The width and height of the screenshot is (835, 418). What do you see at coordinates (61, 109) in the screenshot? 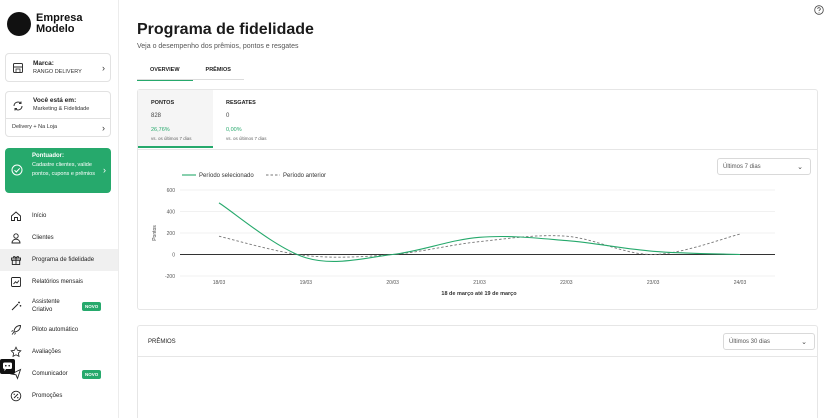
I see `location-value: Marketing & Fidelidade` at bounding box center [61, 109].